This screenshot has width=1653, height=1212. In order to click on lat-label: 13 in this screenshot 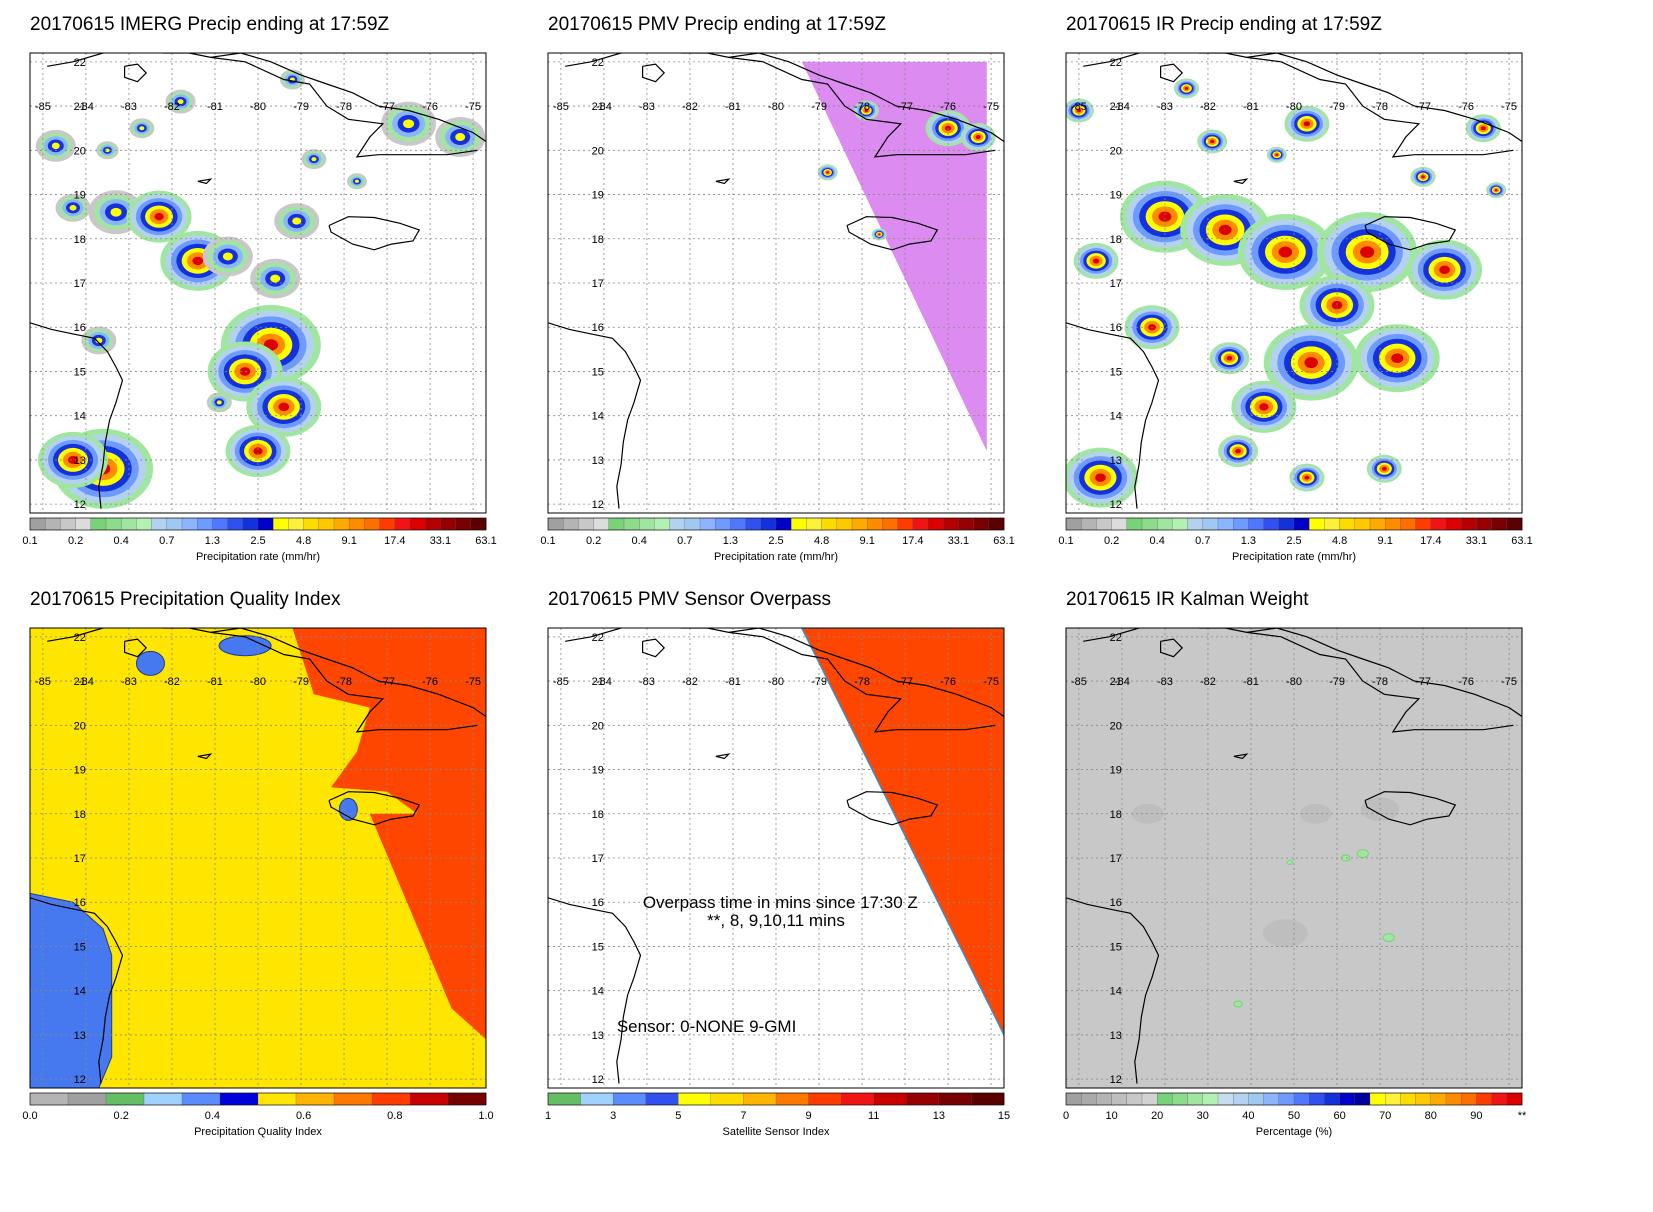, I will do `click(80, 461)`.